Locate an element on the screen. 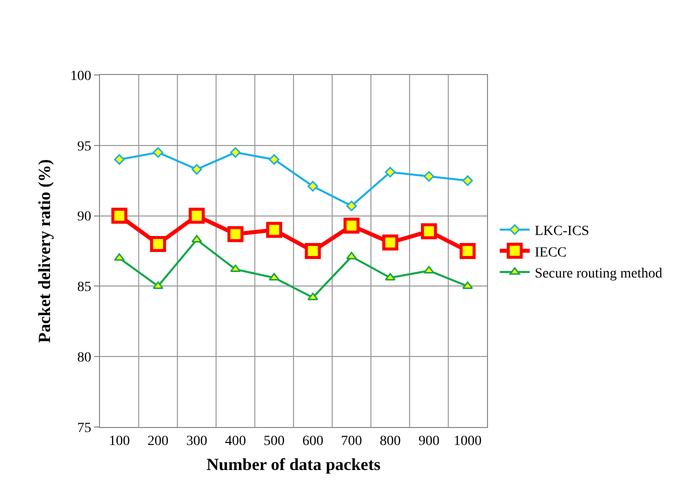 This screenshot has width=680, height=497. legend-label: IECC is located at coordinates (550, 252).